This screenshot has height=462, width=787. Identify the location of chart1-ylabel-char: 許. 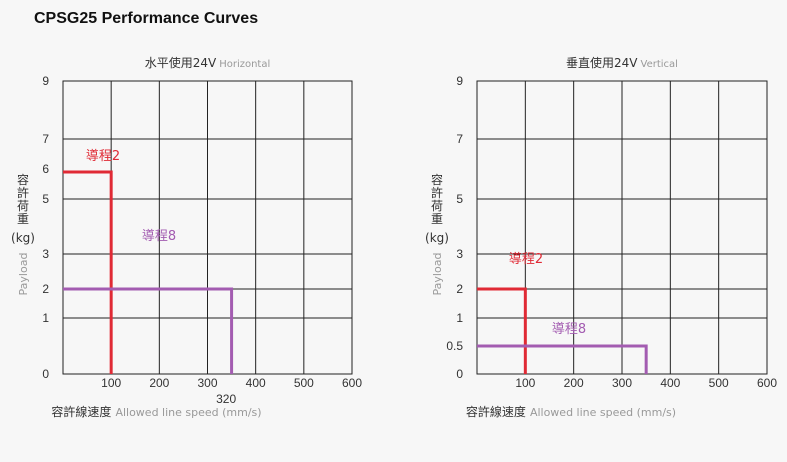
(23, 193).